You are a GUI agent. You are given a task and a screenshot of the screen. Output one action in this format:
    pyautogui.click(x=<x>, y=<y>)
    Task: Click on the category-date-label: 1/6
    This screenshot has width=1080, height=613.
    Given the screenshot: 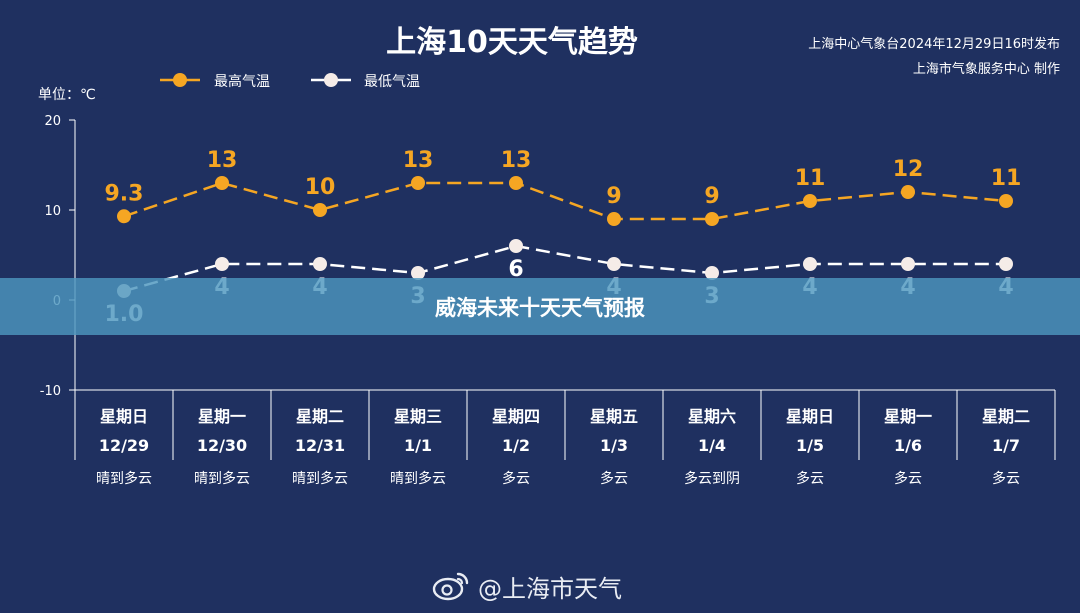 What is the action you would take?
    pyautogui.click(x=908, y=445)
    